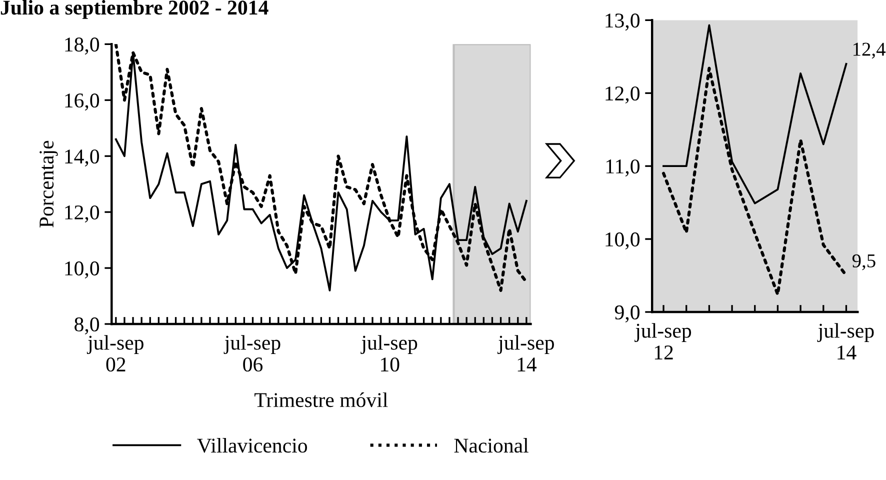 The height and width of the screenshot is (480, 886). What do you see at coordinates (389, 353) in the screenshot?
I see `x-tick-label: jul-sep 10` at bounding box center [389, 353].